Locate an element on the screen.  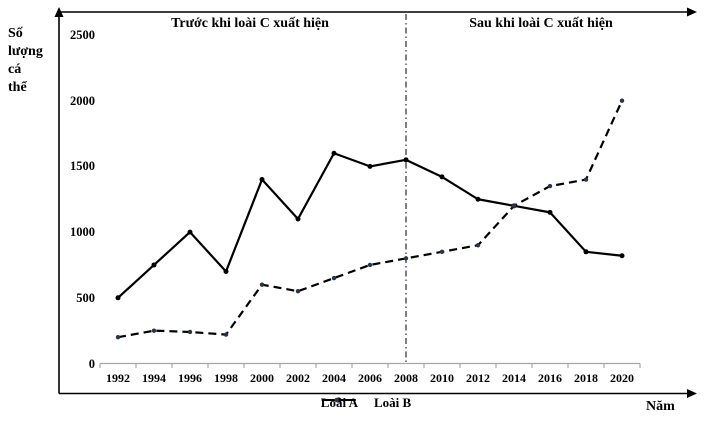
x-tick-label-1994: 1994 is located at coordinates (154, 378).